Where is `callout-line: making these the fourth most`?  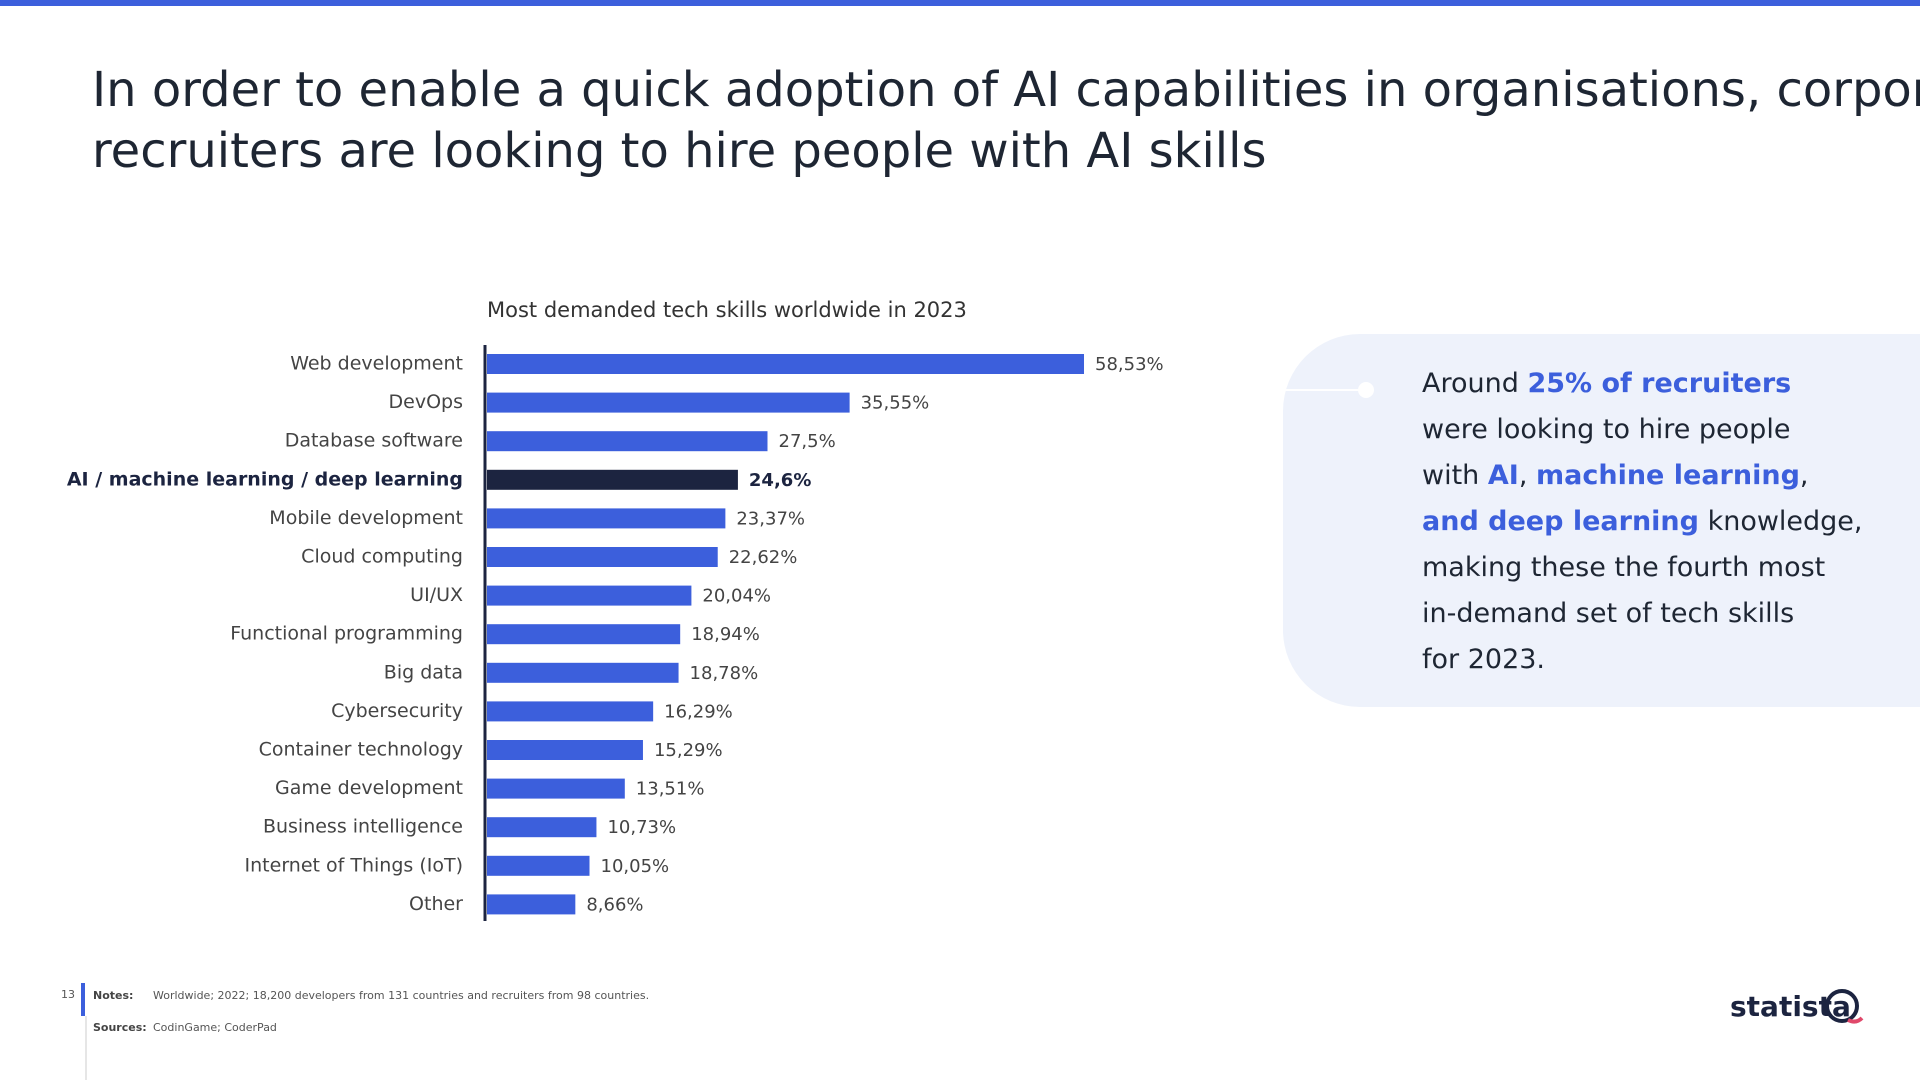
callout-line: making these the fourth most is located at coordinates (1623, 567).